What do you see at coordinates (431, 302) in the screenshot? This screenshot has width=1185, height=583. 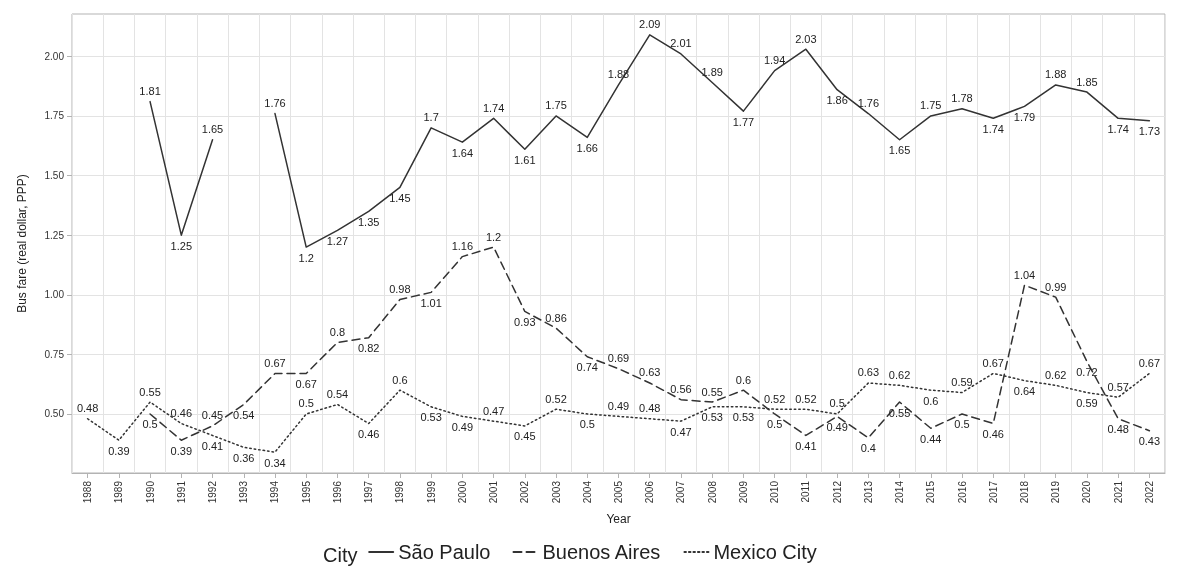 I see `data-label: 1.01` at bounding box center [431, 302].